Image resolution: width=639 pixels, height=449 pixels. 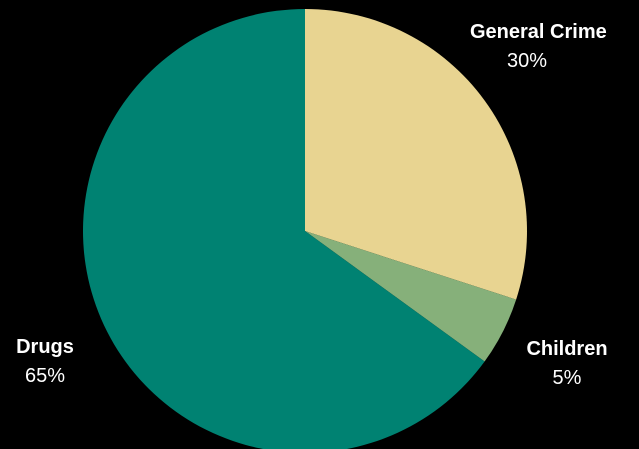 What do you see at coordinates (567, 349) in the screenshot?
I see `slice-name-children: Children` at bounding box center [567, 349].